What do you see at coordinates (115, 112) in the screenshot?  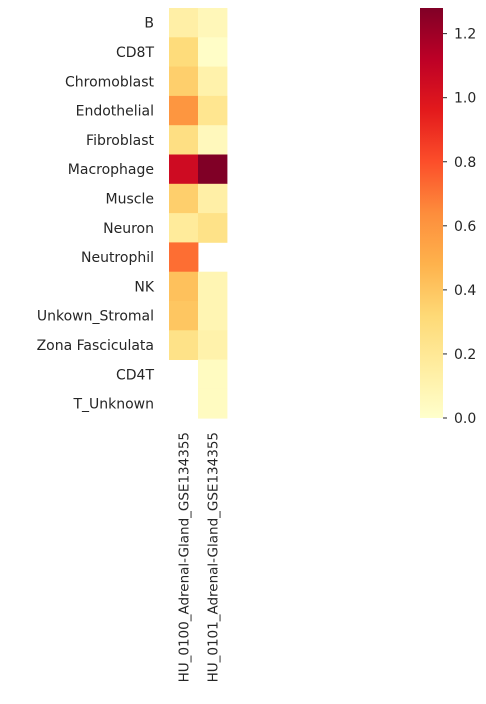 I see `row-label: Endothelial` at bounding box center [115, 112].